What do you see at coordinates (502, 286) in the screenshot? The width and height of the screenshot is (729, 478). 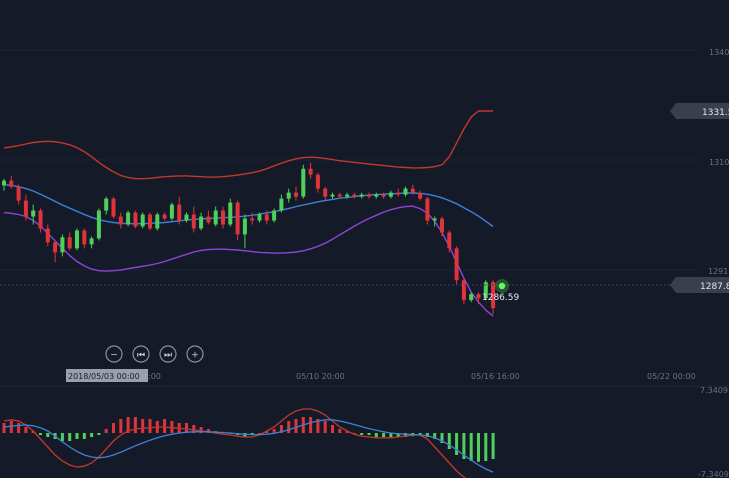 I see `live-price-dot` at bounding box center [502, 286].